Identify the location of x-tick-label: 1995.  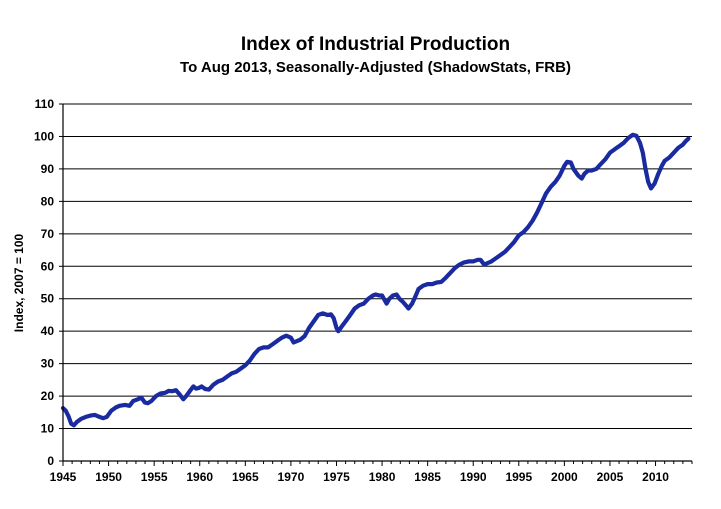
(518, 477).